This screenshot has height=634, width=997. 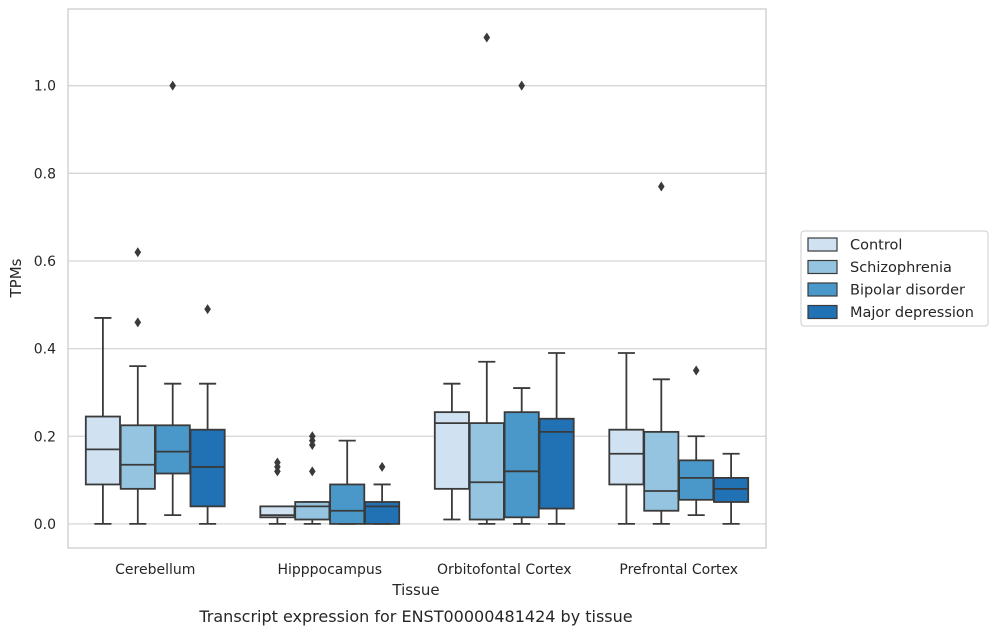 What do you see at coordinates (696, 441) in the screenshot?
I see `box-bipolar-disorder` at bounding box center [696, 441].